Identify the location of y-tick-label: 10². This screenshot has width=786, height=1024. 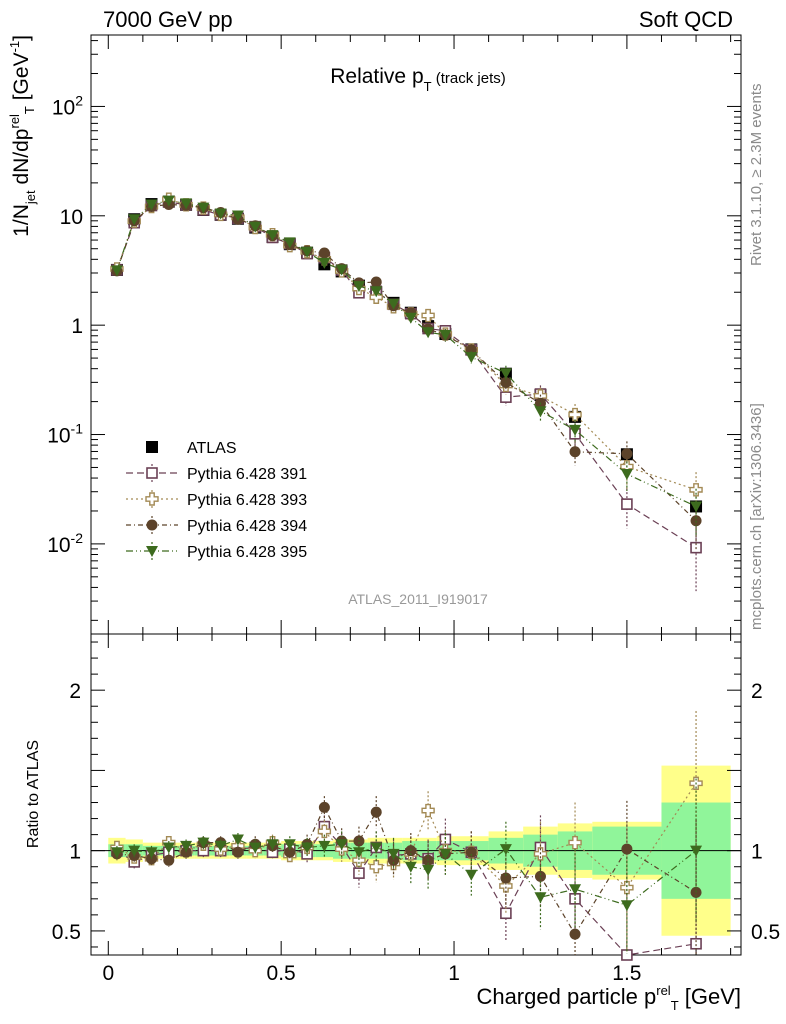
(67, 105).